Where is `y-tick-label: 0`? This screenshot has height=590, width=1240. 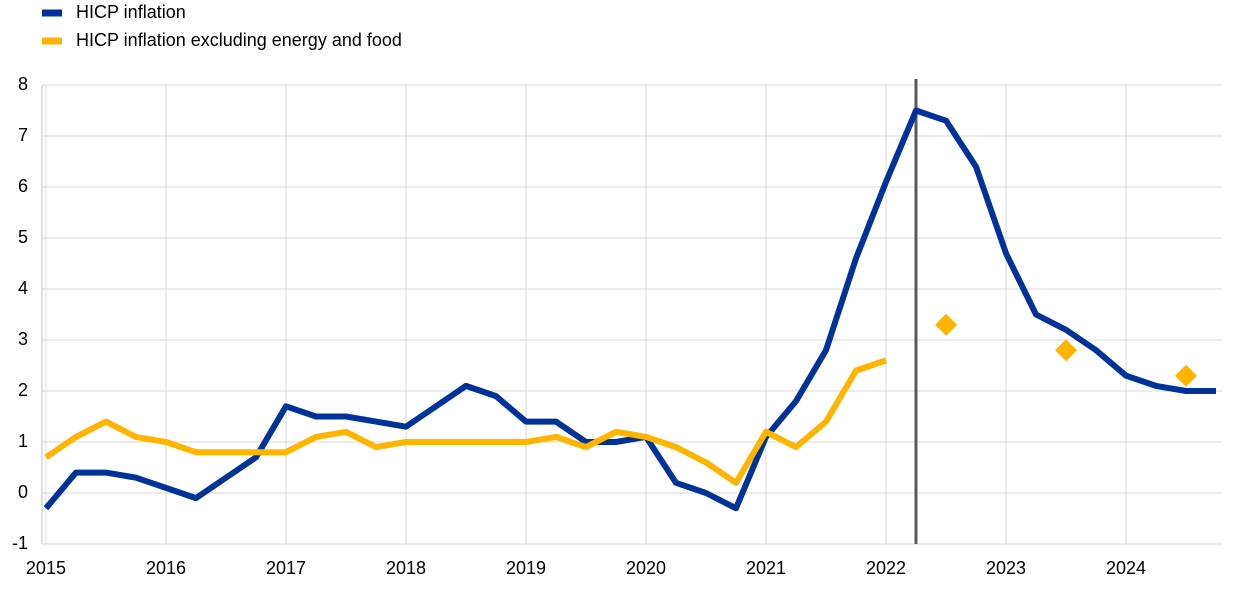 y-tick-label: 0 is located at coordinates (23, 492).